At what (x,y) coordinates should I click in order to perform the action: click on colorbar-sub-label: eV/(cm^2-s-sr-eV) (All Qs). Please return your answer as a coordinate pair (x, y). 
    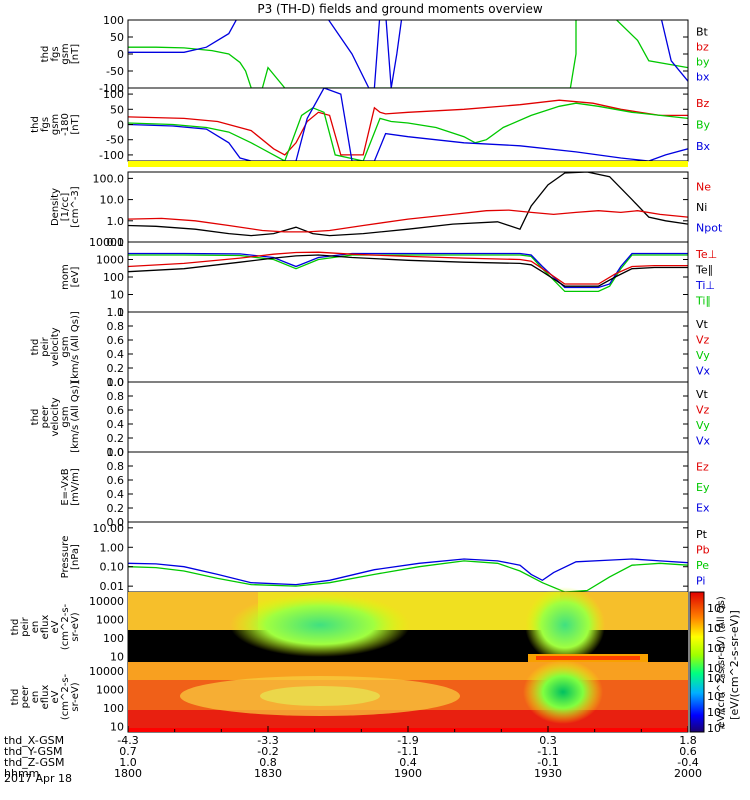
    Looking at the image, I should click on (721, 662).